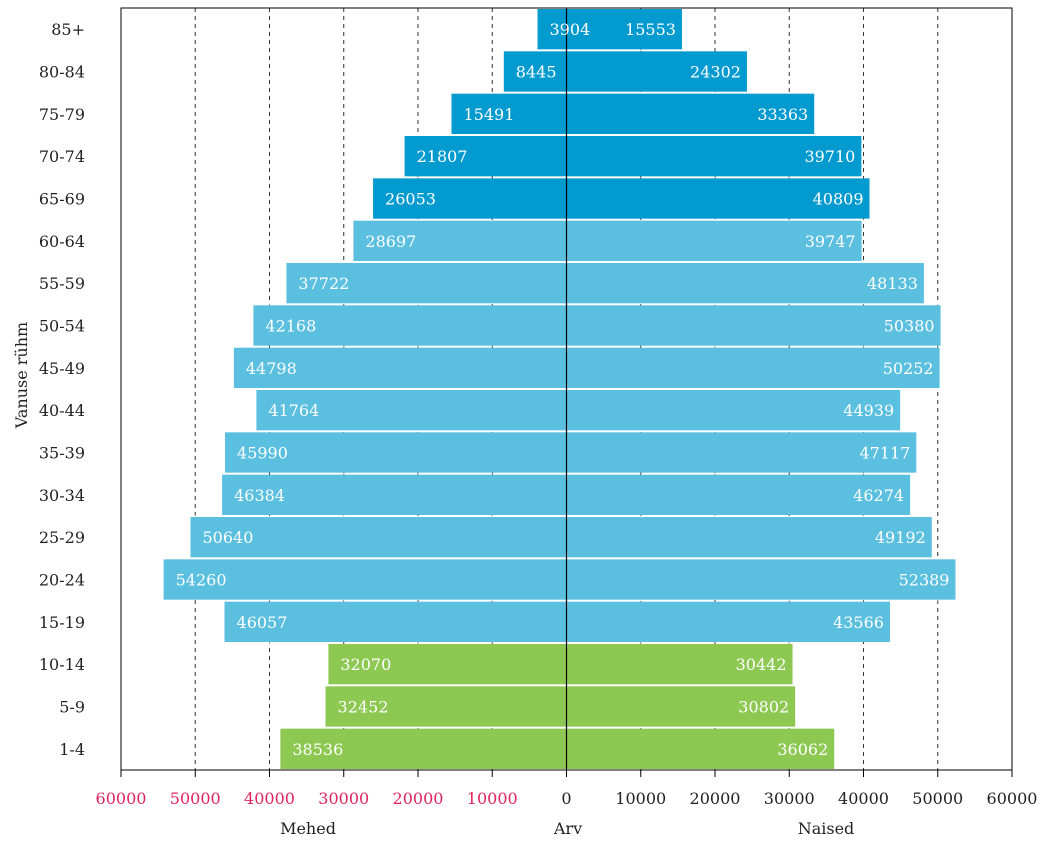 Image resolution: width=1048 pixels, height=846 pixels. I want to click on data-label-mehed: 54260, so click(201, 580).